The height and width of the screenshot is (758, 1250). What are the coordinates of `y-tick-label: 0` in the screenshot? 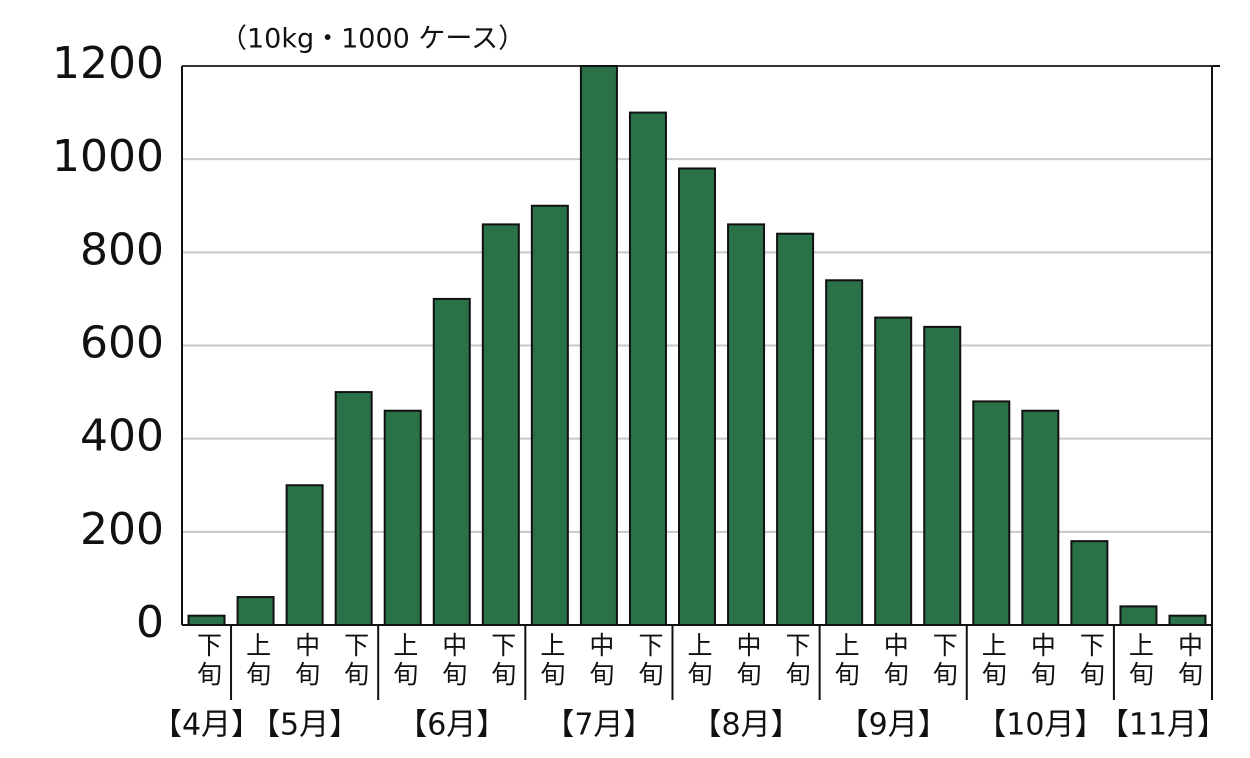 It's located at (150, 622).